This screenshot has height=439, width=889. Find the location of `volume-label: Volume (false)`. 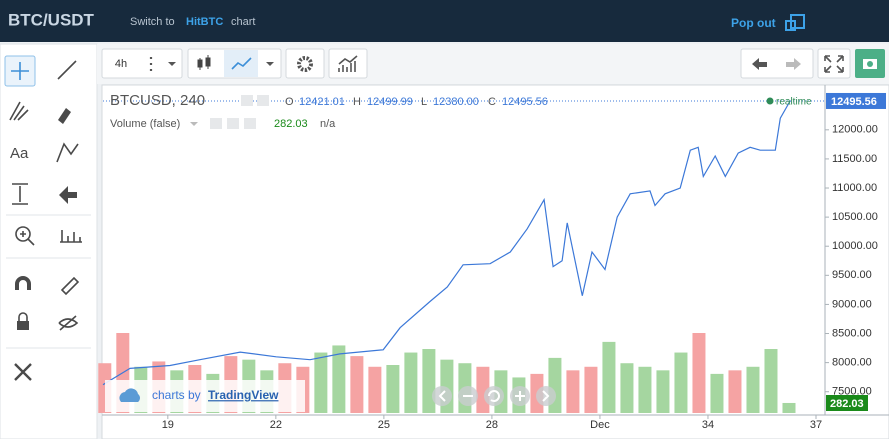

volume-label: Volume (false) is located at coordinates (145, 124).